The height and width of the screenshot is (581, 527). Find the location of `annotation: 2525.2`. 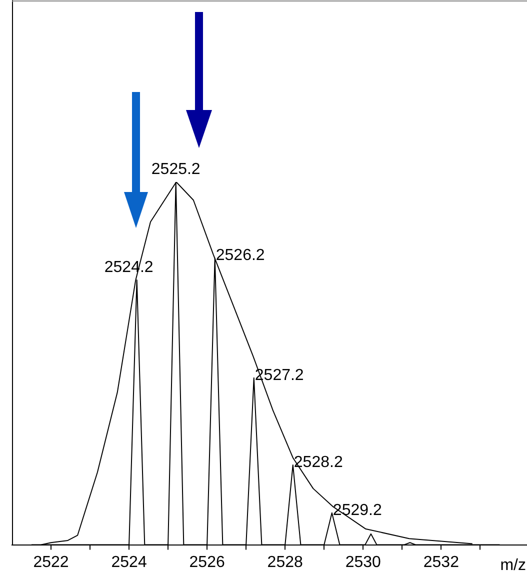

annotation: 2525.2 is located at coordinates (175, 169).